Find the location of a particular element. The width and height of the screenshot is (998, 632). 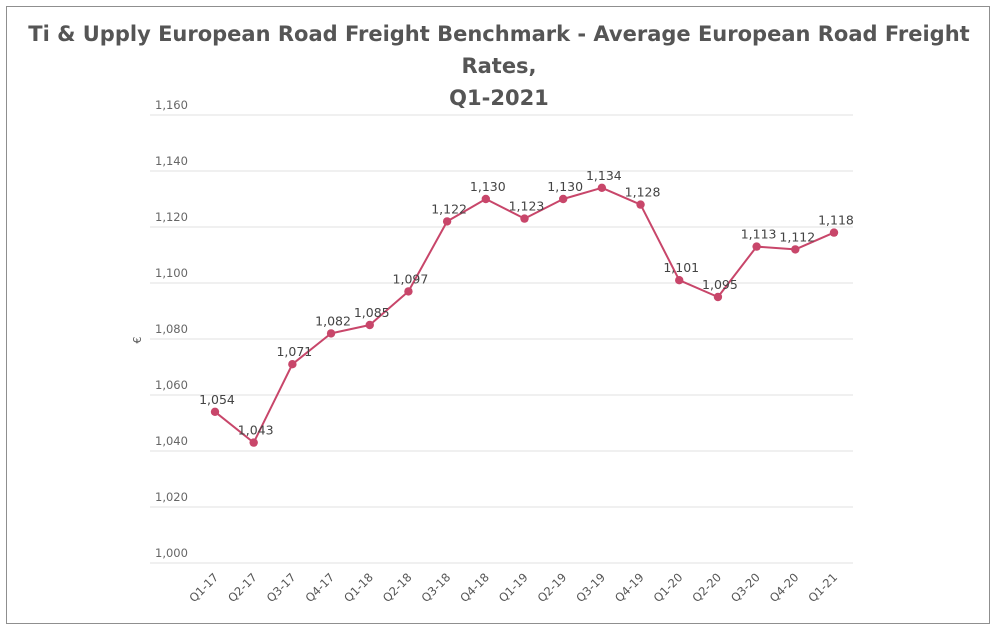

data-label: 1,043 is located at coordinates (256, 430).